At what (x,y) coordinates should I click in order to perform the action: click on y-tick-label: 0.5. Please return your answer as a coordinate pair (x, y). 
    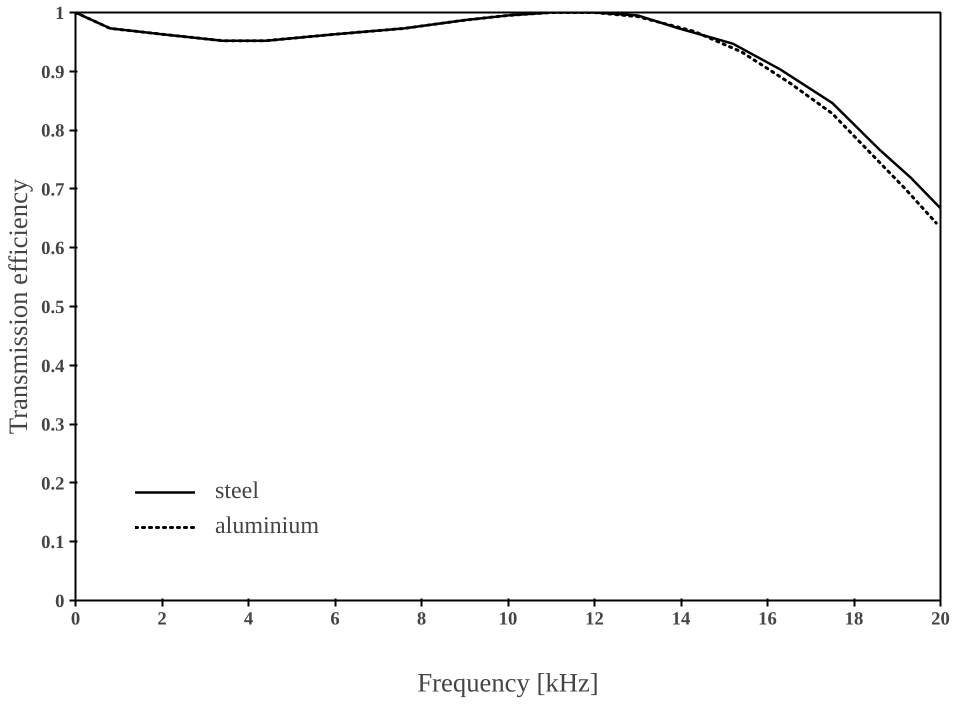
    Looking at the image, I should click on (53, 307).